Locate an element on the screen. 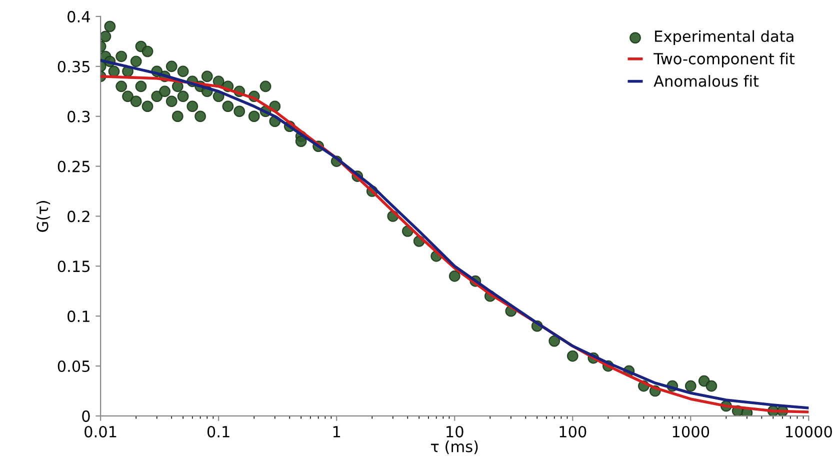 This screenshot has height=470, width=838. x-tick-label: 1 is located at coordinates (336, 432).